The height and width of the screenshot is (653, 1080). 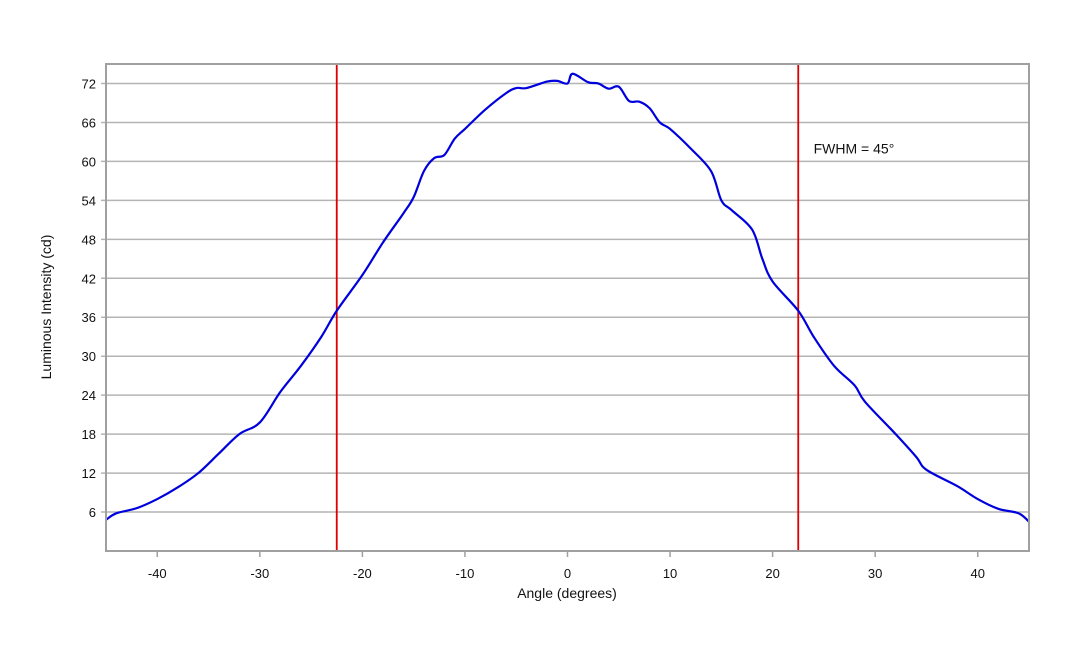 What do you see at coordinates (772, 573) in the screenshot?
I see `x-tick-label: 20` at bounding box center [772, 573].